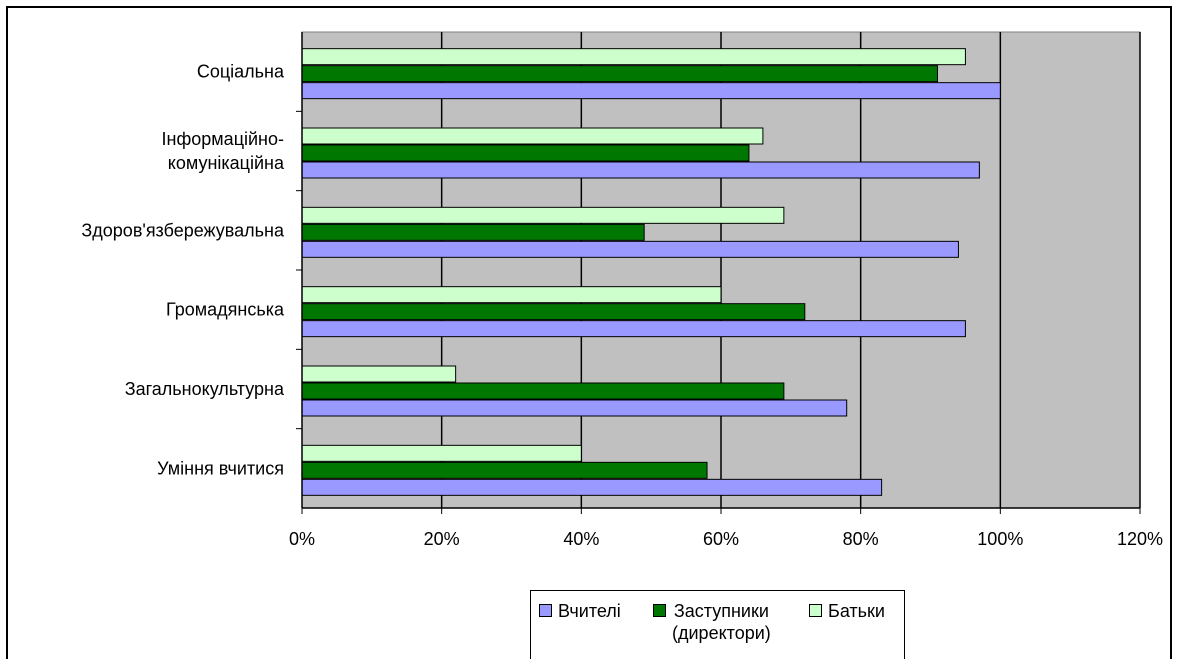 The width and height of the screenshot is (1178, 659). I want to click on category-label: Інформаційно-, so click(223, 139).